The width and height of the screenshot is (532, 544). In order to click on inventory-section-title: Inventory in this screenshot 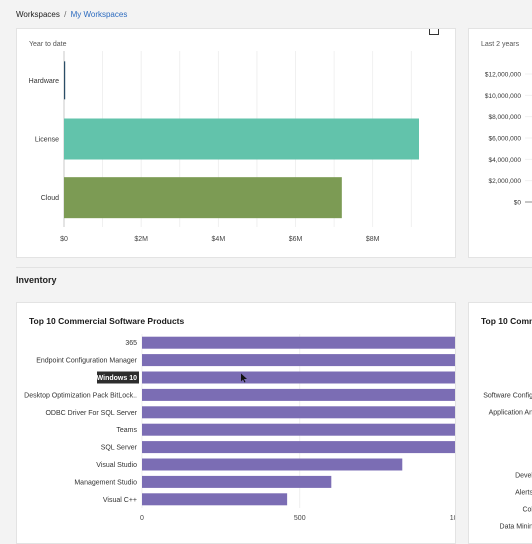, I will do `click(36, 280)`.